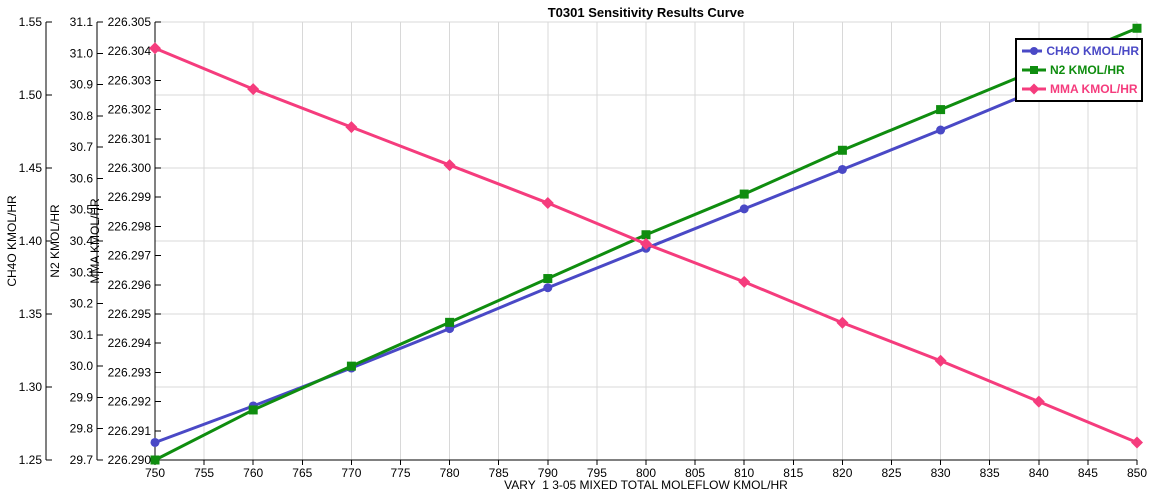 This screenshot has height=500, width=1156. What do you see at coordinates (31, 22) in the screenshot?
I see `y-axis-tick-label: 1.55` at bounding box center [31, 22].